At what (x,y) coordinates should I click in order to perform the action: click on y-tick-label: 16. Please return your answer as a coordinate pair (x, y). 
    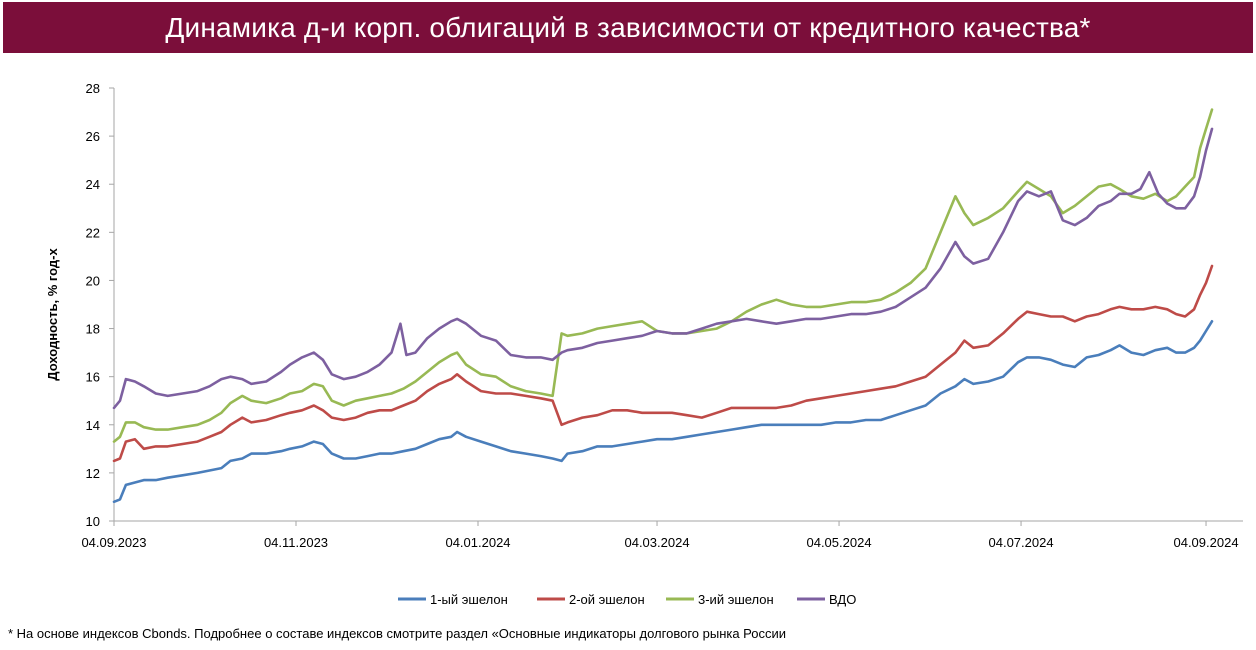
    Looking at the image, I should click on (93, 377).